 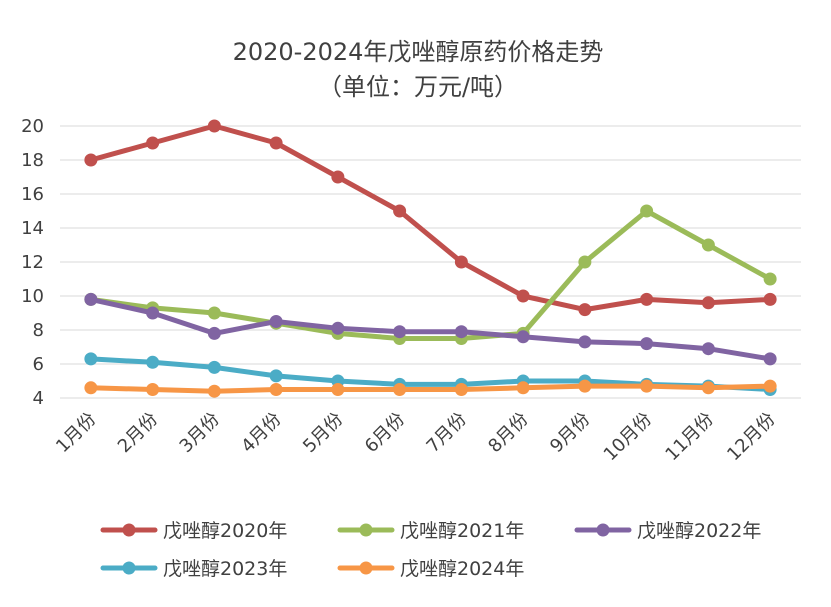 What do you see at coordinates (38, 364) in the screenshot?
I see `y-tick-label: 6` at bounding box center [38, 364].